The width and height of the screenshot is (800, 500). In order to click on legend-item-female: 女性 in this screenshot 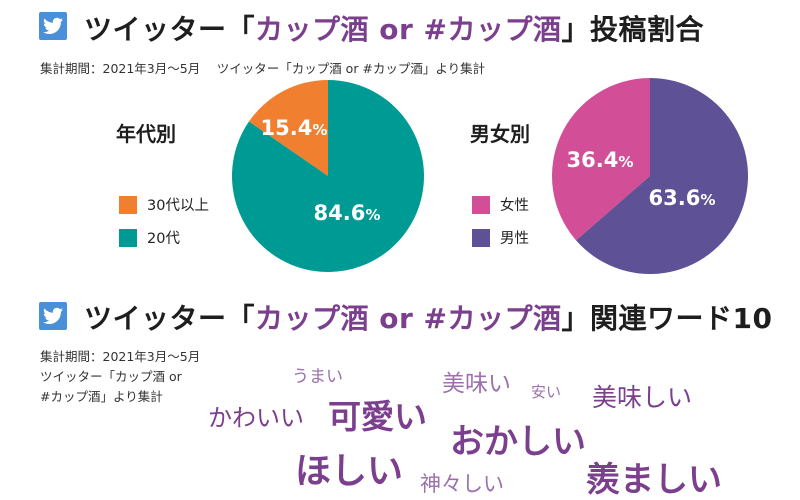, I will do `click(500, 204)`.